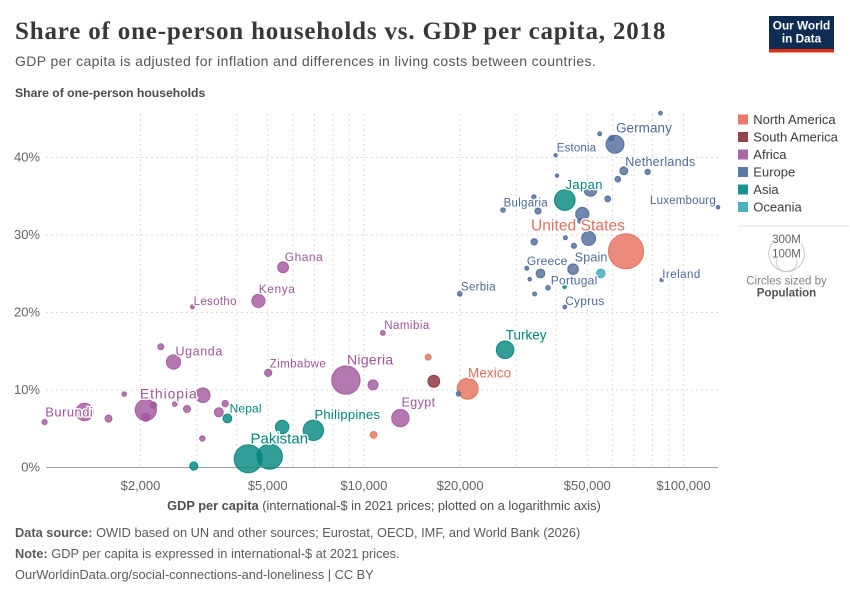 The image size is (850, 600). I want to click on svg-text: Namibia, so click(407, 326).